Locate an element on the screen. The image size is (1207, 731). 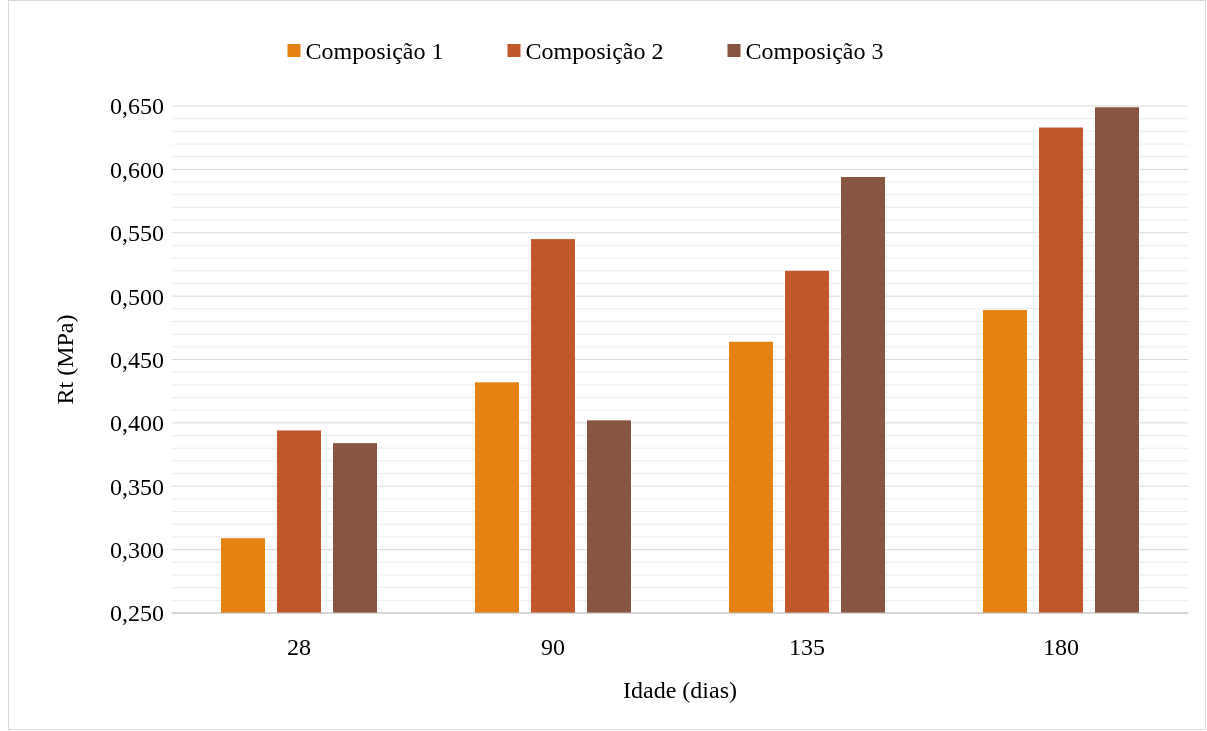
y-axis-title: Rt (MPa) is located at coordinates (65, 359).